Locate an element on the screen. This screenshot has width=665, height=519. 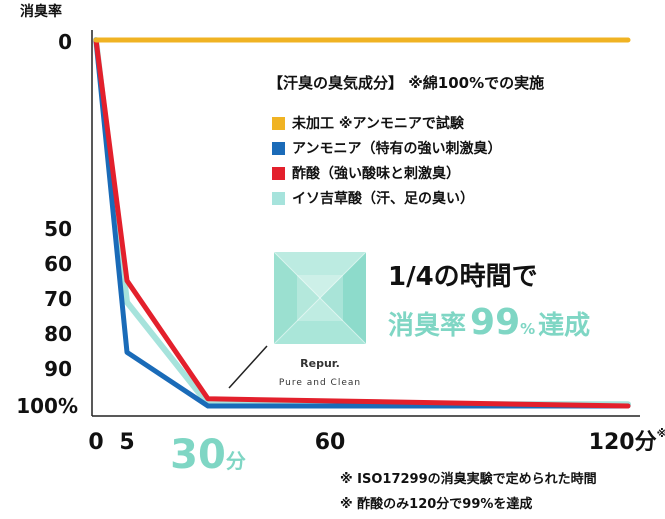
legend-label-0: 未加工 ※アンモニアで試験 is located at coordinates (378, 123).